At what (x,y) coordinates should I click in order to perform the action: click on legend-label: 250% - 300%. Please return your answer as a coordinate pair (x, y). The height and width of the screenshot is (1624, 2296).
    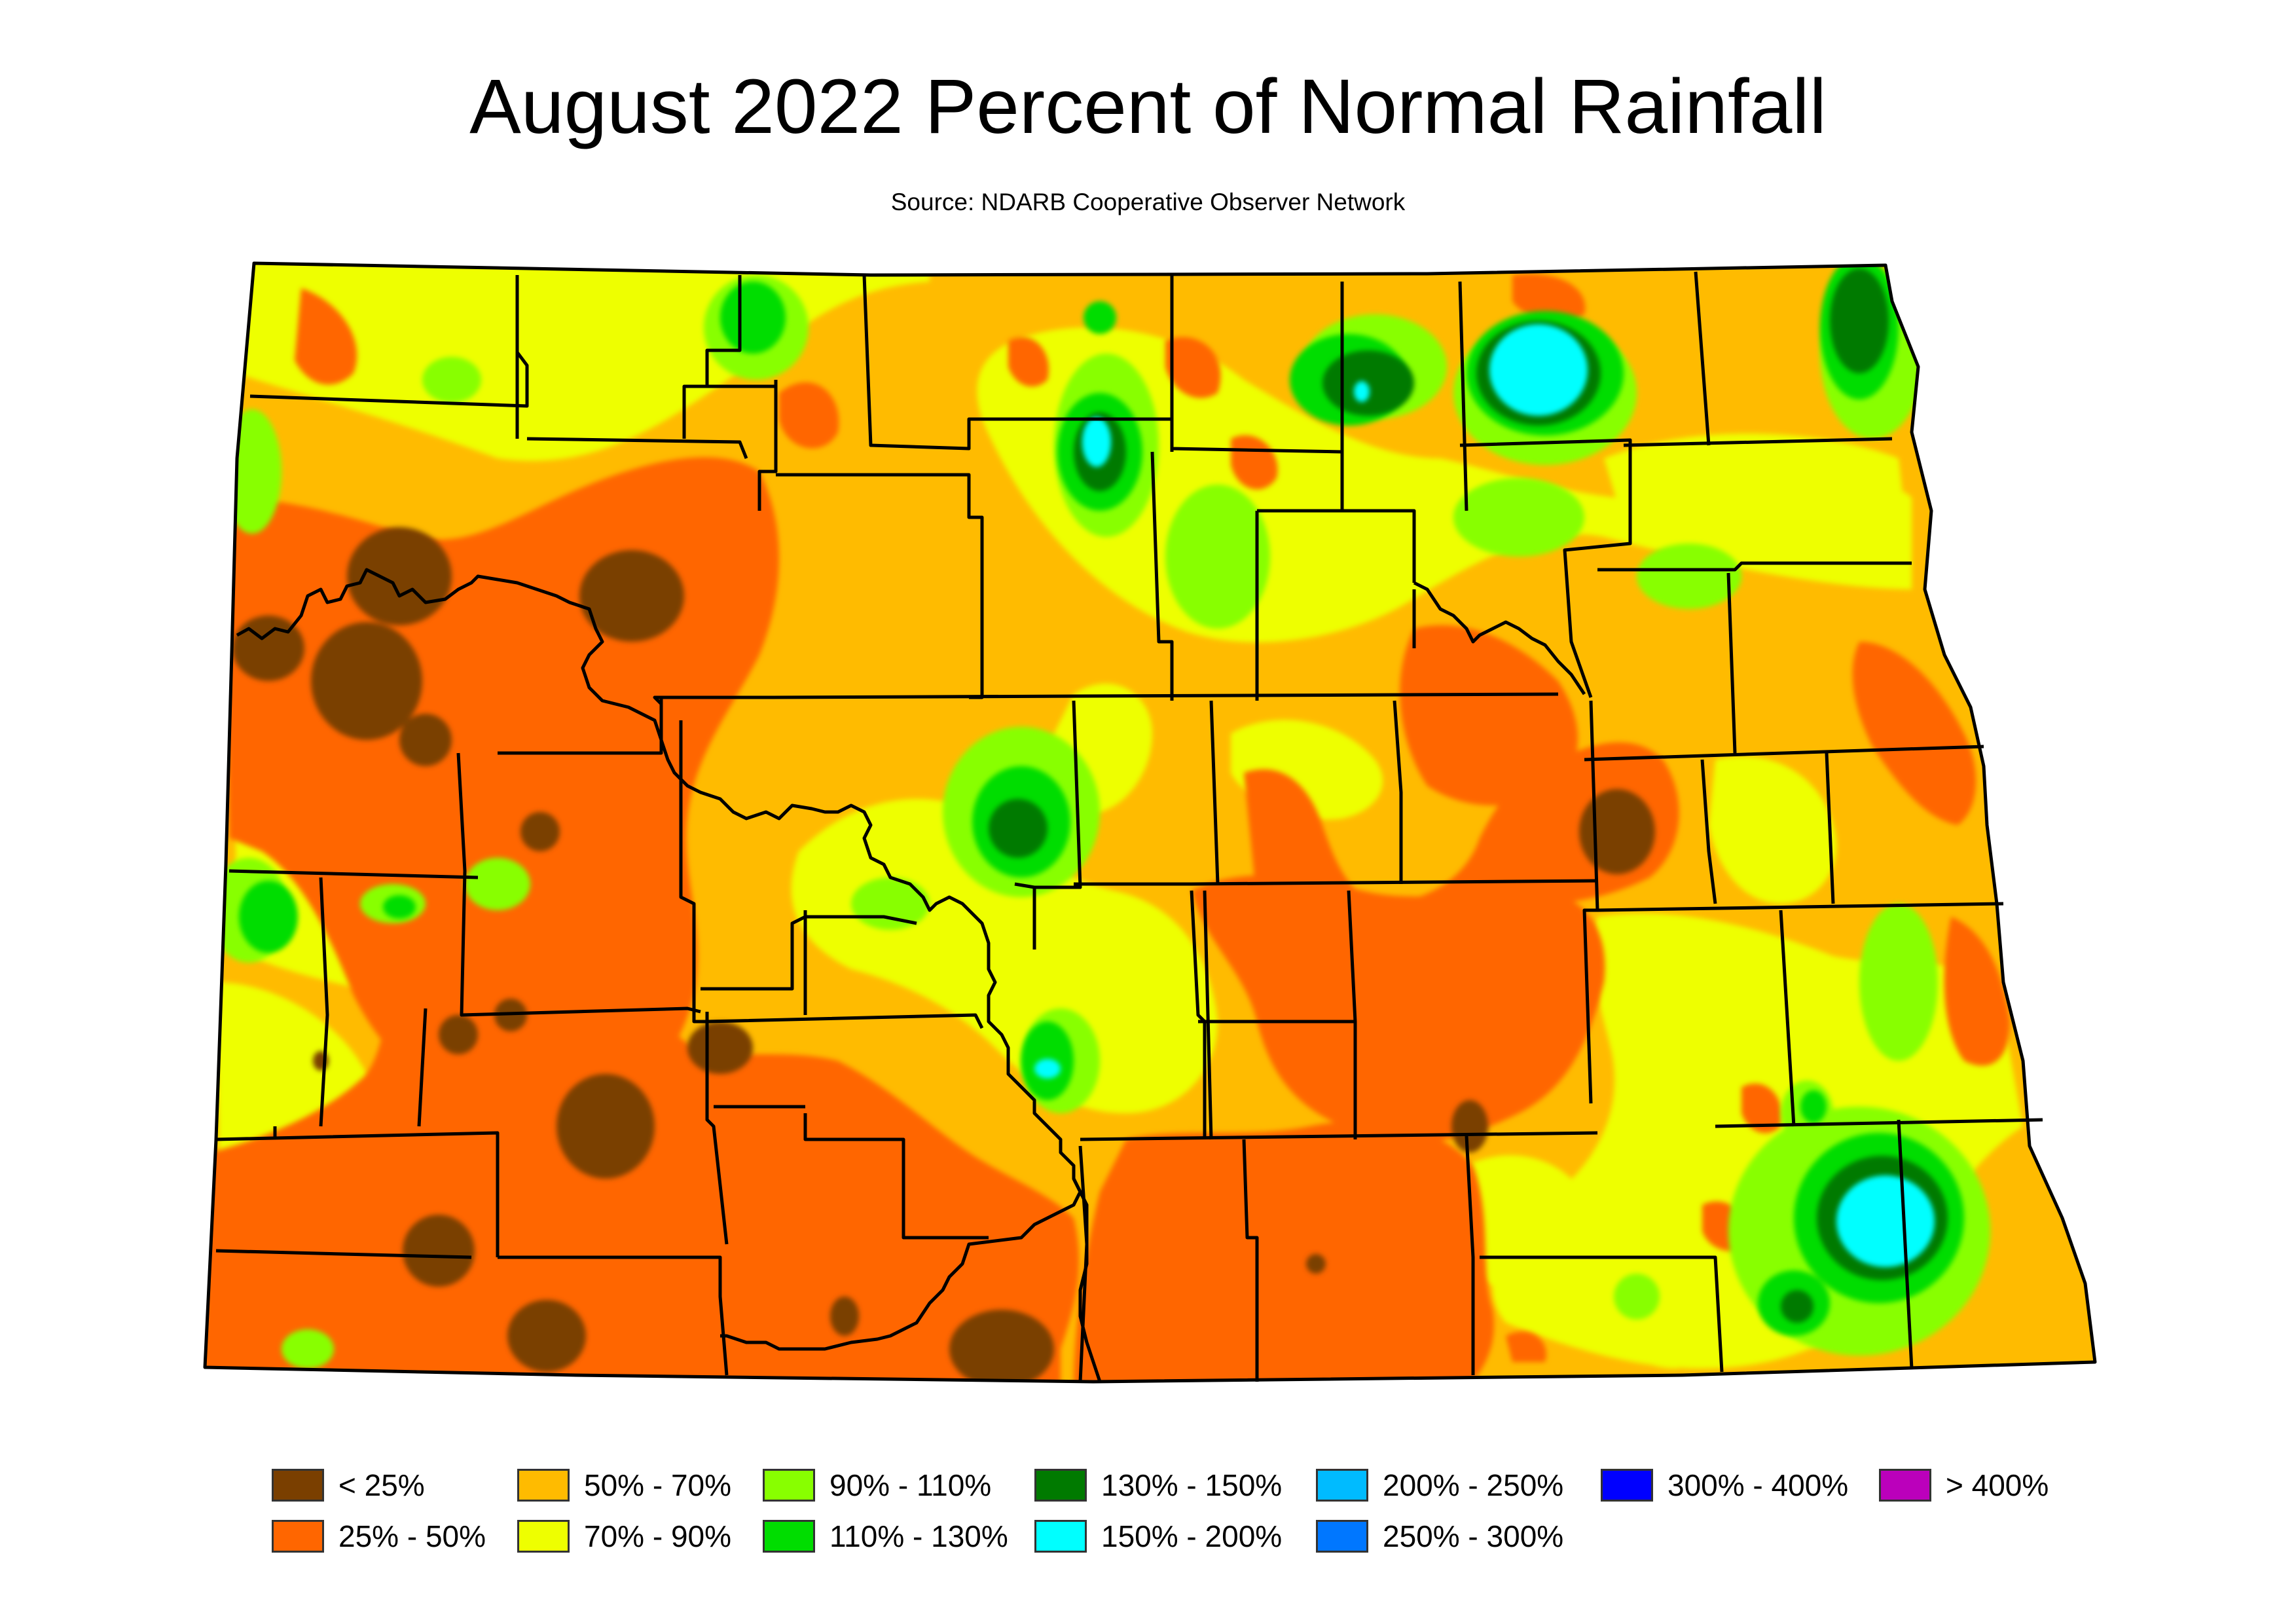
    Looking at the image, I should click on (1473, 1536).